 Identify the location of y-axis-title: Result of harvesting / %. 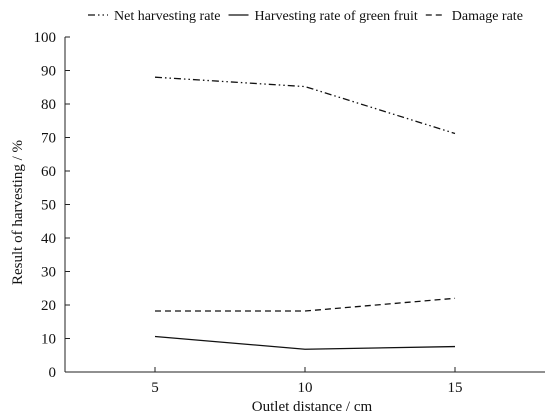
(18, 212).